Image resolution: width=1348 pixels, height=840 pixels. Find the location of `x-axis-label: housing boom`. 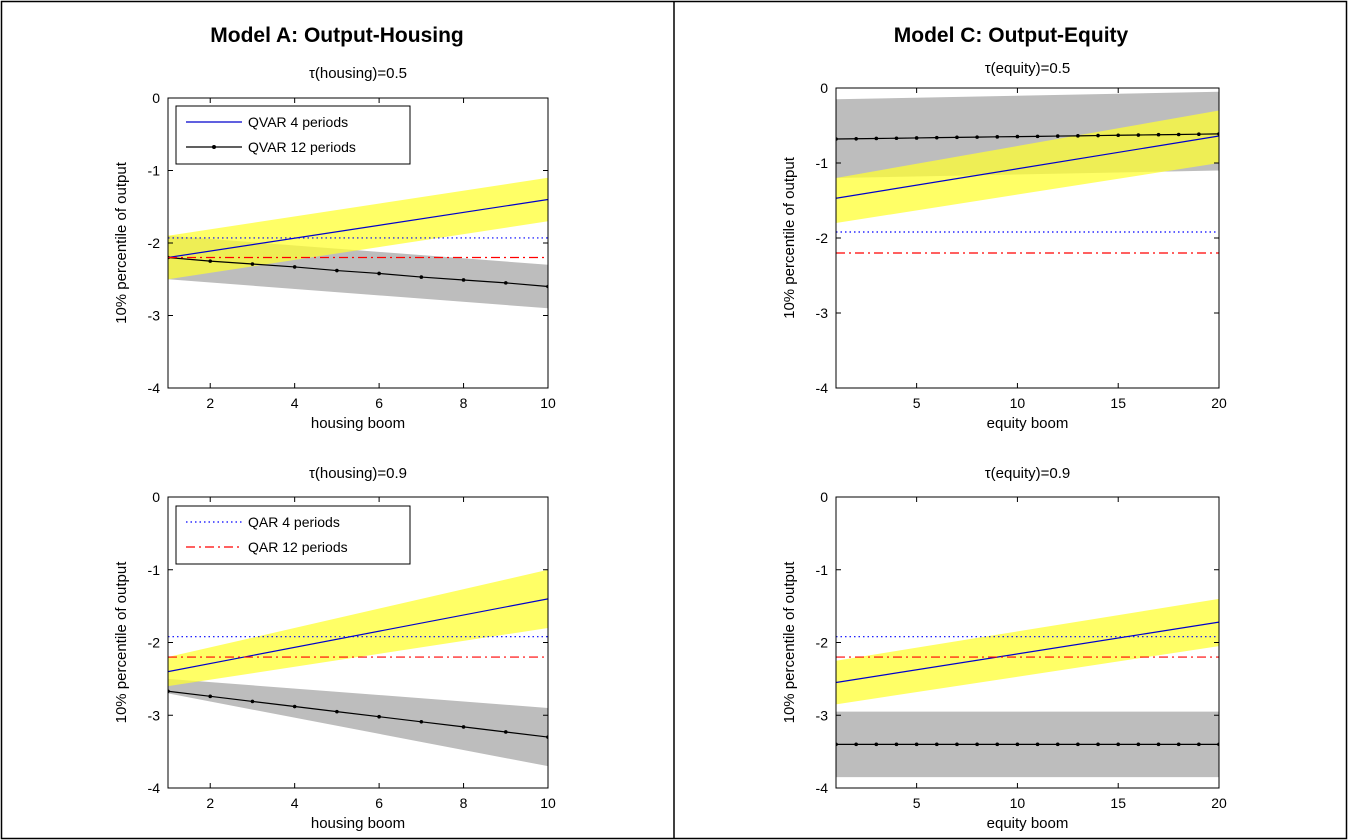

x-axis-label: housing boom is located at coordinates (358, 423).